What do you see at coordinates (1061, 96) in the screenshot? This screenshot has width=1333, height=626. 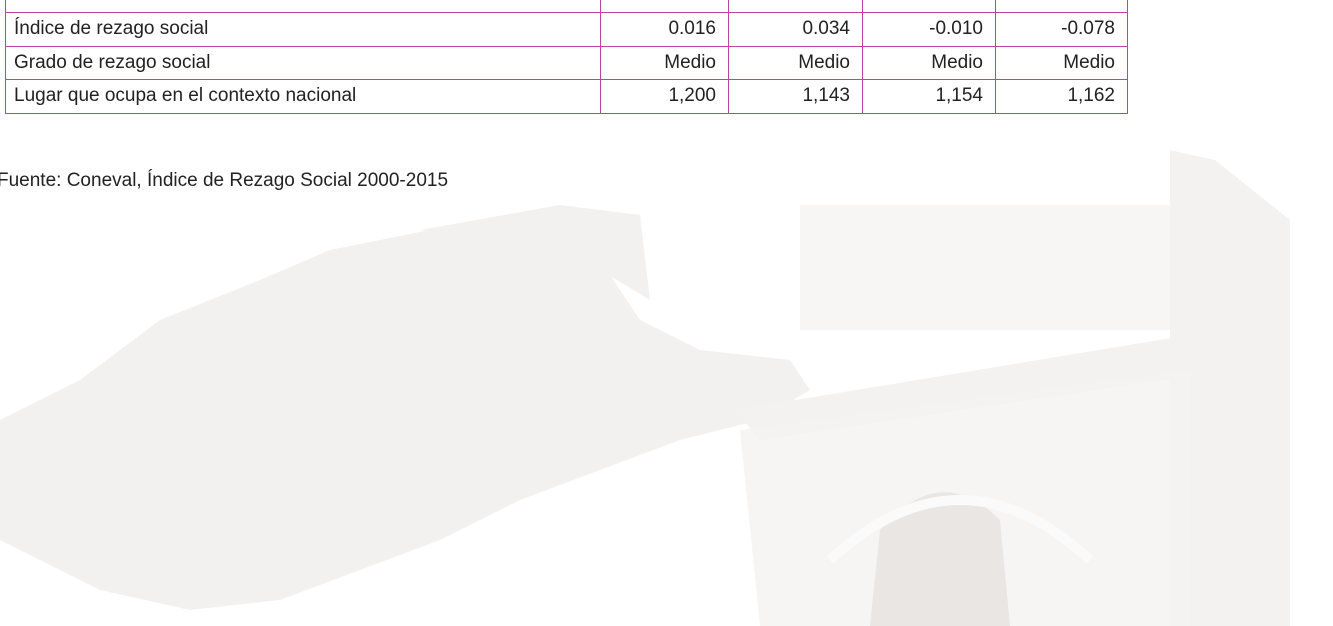 I see `table-cell: 1,162` at bounding box center [1061, 96].